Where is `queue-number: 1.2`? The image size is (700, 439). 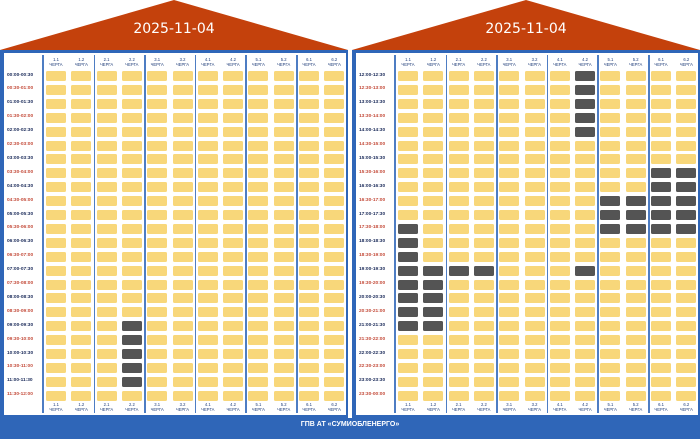
queue-number: 1.2 is located at coordinates (81, 404).